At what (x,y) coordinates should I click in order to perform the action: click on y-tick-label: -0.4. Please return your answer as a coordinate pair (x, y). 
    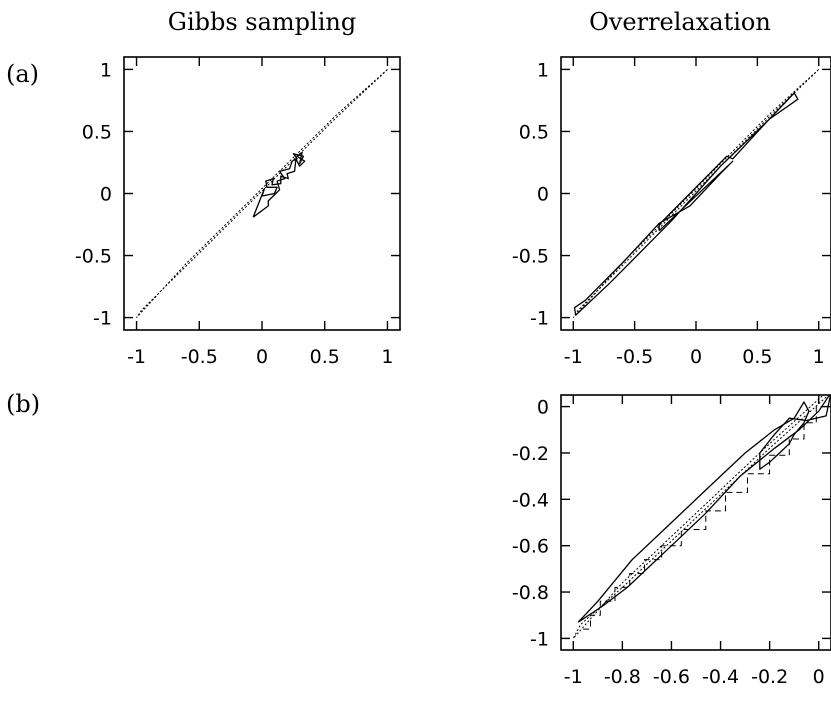
    Looking at the image, I should click on (530, 500).